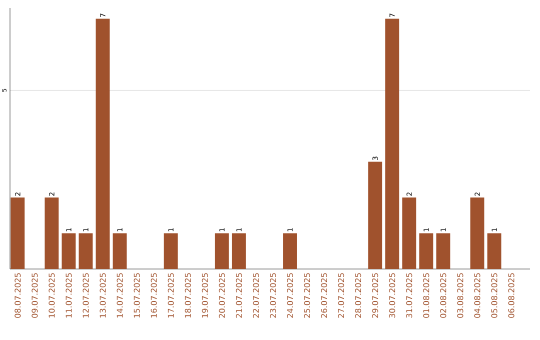 The height and width of the screenshot is (340, 540). What do you see at coordinates (51, 295) in the screenshot?
I see `x-tick-label: 10.07.2025` at bounding box center [51, 295].